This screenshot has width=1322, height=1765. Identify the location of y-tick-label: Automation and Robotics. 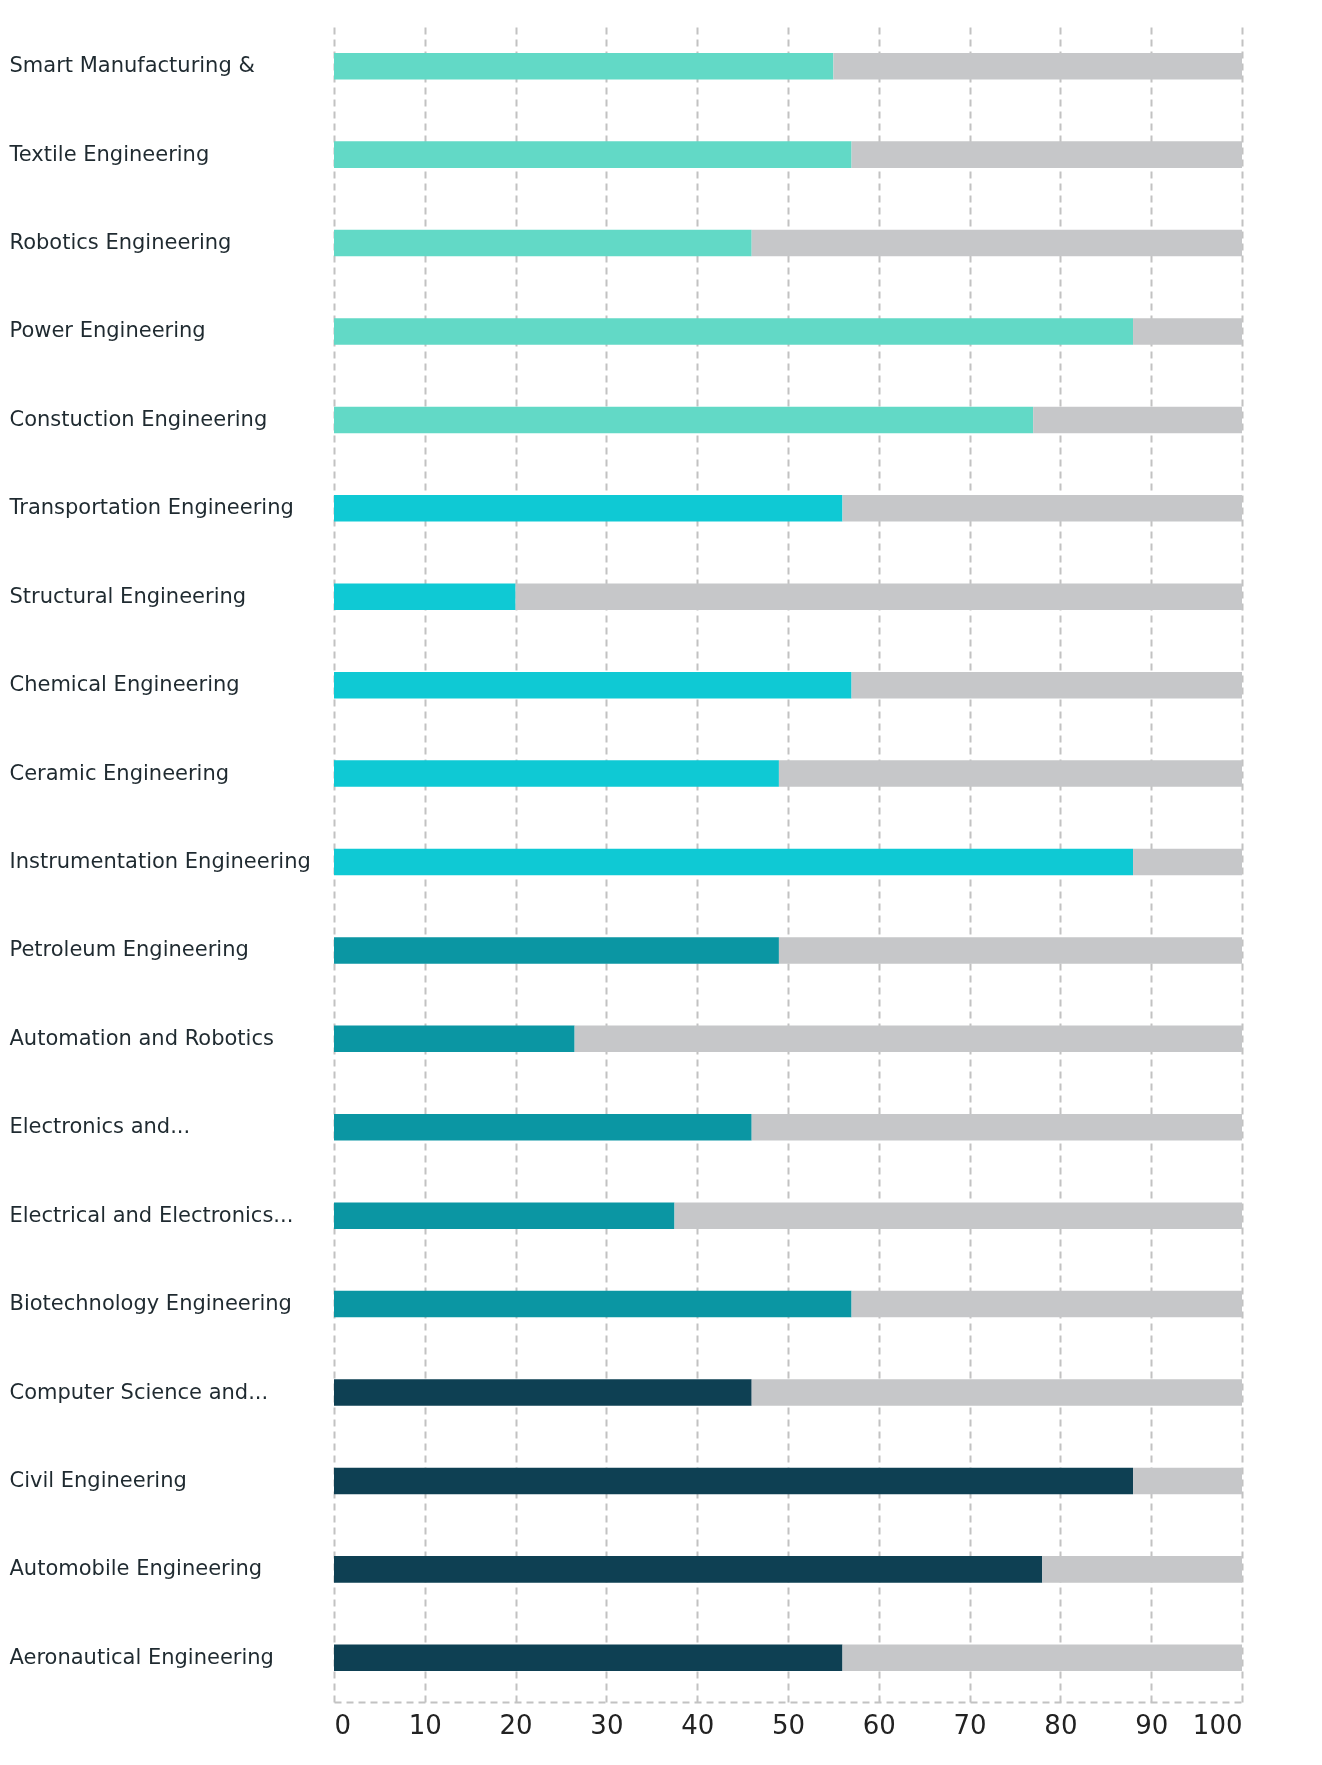
(141, 1037).